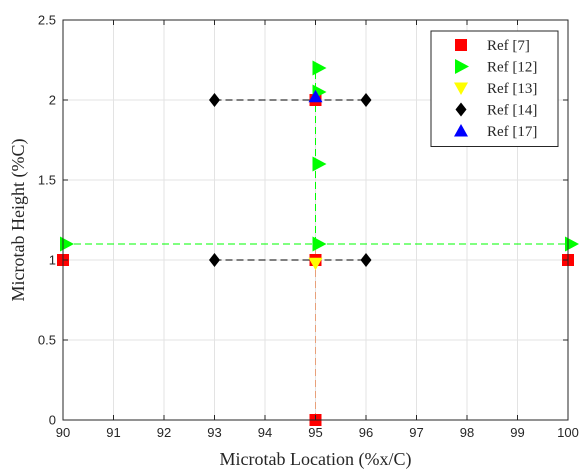  What do you see at coordinates (164, 432) in the screenshot?
I see `x-tick-label: 92` at bounding box center [164, 432].